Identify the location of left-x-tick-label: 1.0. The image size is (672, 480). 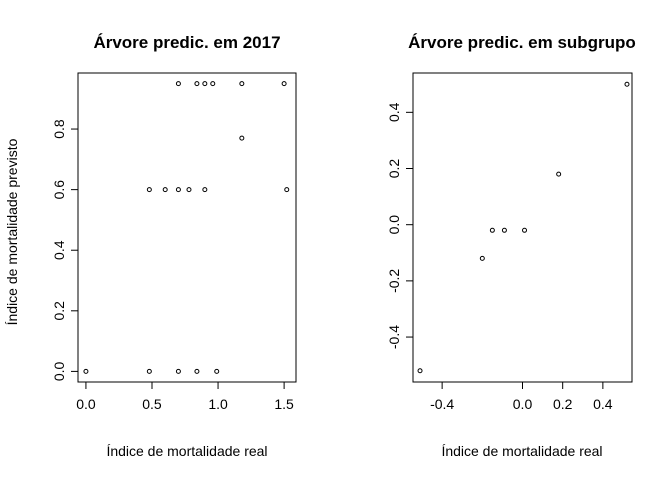
(218, 404).